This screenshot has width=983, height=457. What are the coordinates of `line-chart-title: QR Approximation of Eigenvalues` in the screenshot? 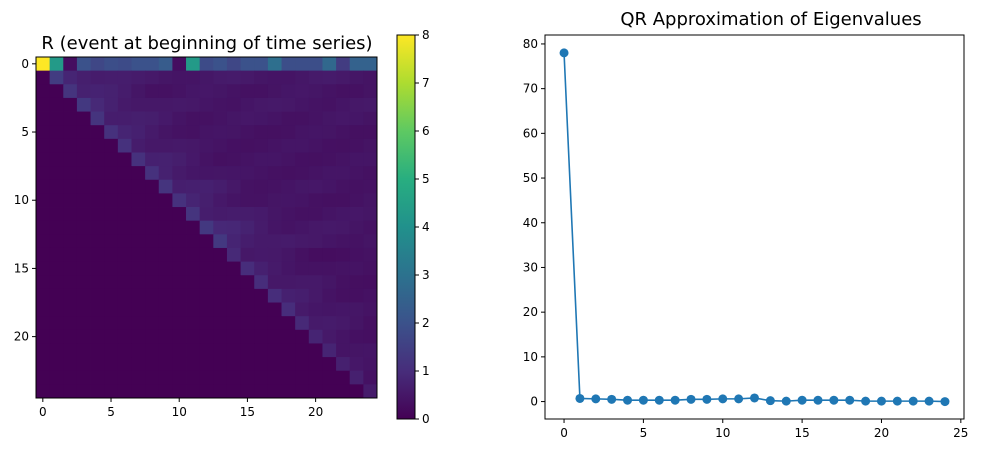 It's located at (770, 19).